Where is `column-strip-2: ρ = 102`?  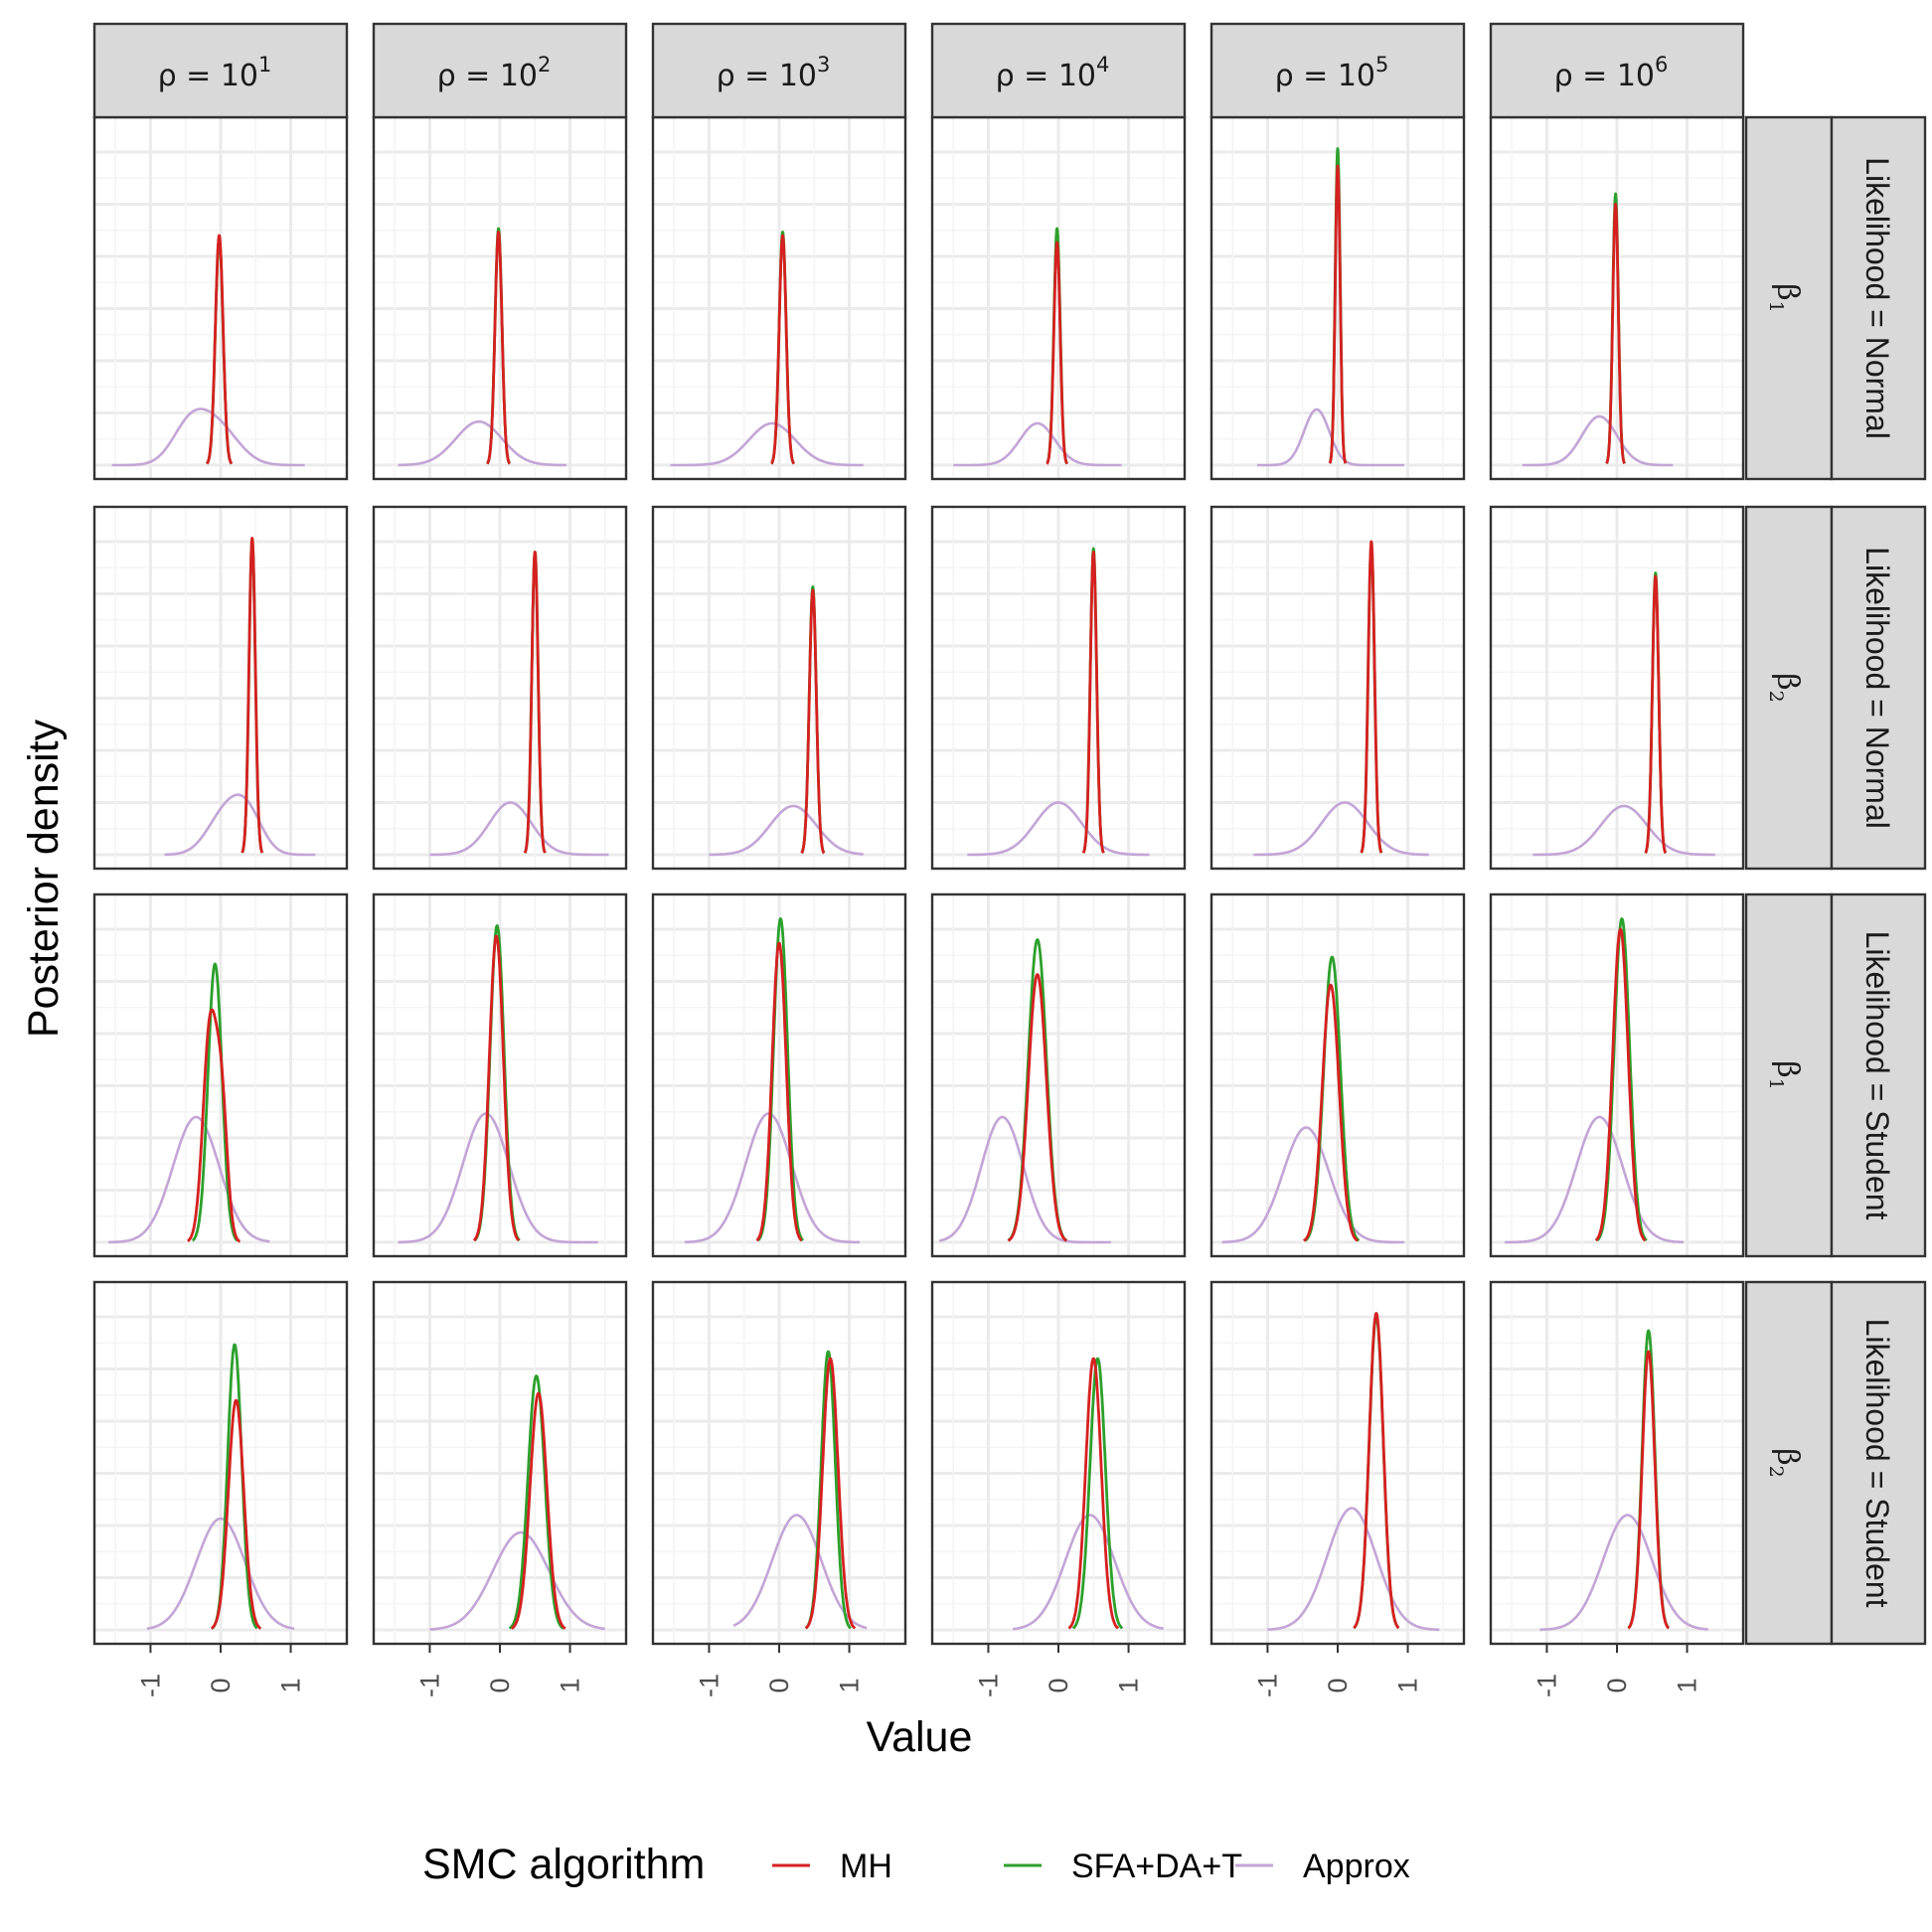
column-strip-2: ρ = 102 is located at coordinates (500, 70).